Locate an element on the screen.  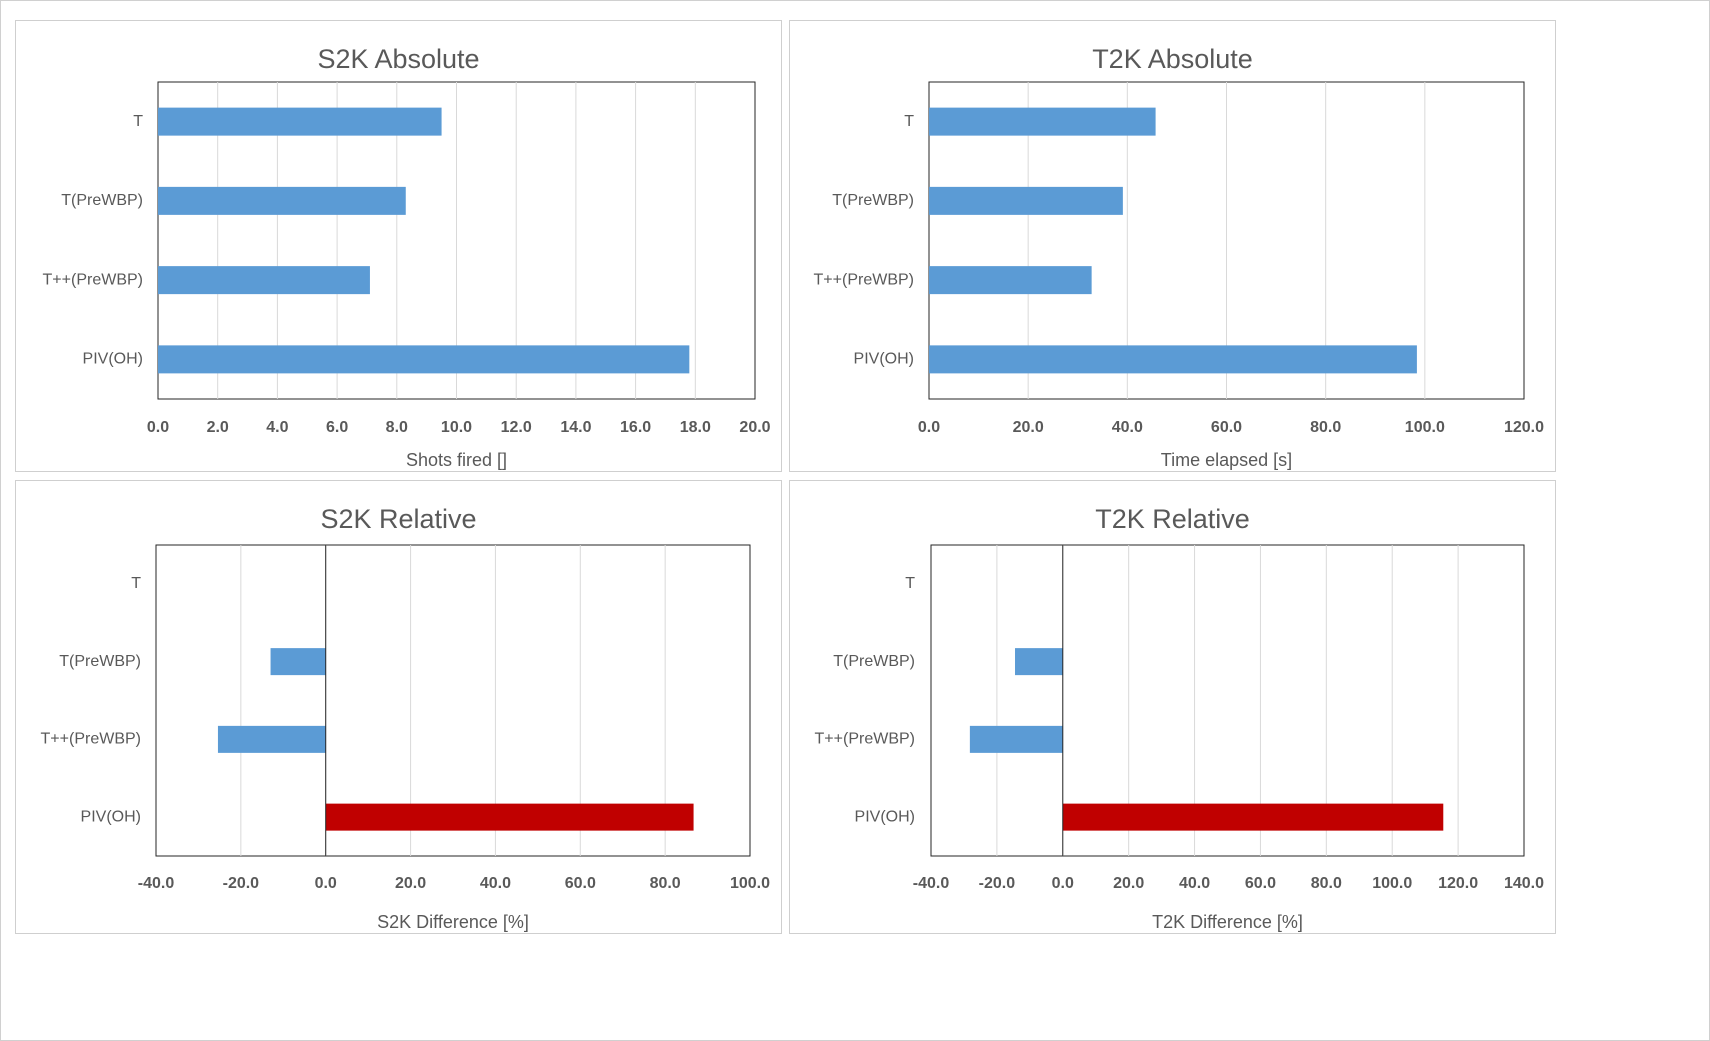
x-tick-label: 18.0 is located at coordinates (695, 427).